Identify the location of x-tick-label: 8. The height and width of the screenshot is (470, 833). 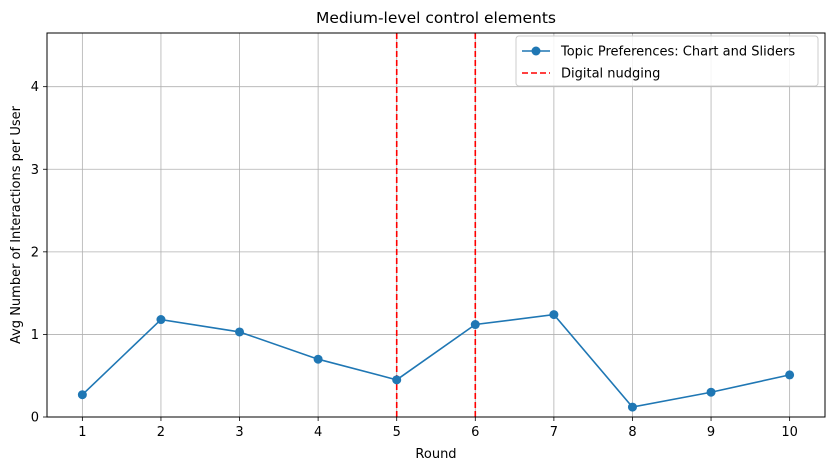
(632, 432).